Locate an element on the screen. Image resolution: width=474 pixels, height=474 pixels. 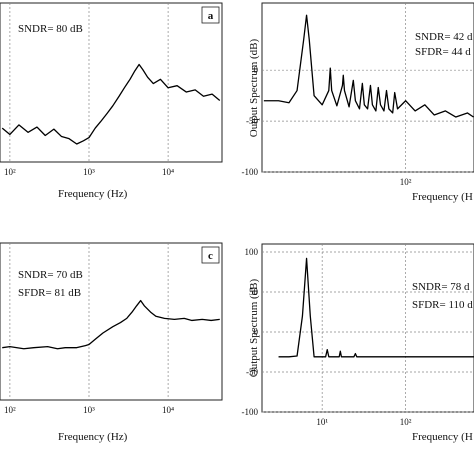
y-tick-label: 100 is located at coordinates (252, 252).